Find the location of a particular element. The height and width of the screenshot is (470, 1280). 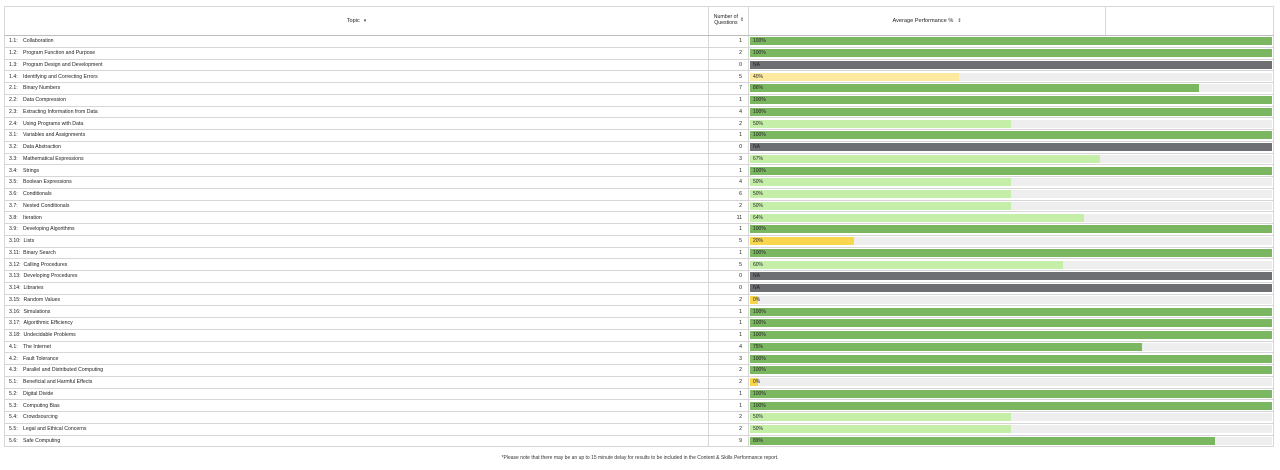

topic-name: Fault Tolerance is located at coordinates (41, 358).